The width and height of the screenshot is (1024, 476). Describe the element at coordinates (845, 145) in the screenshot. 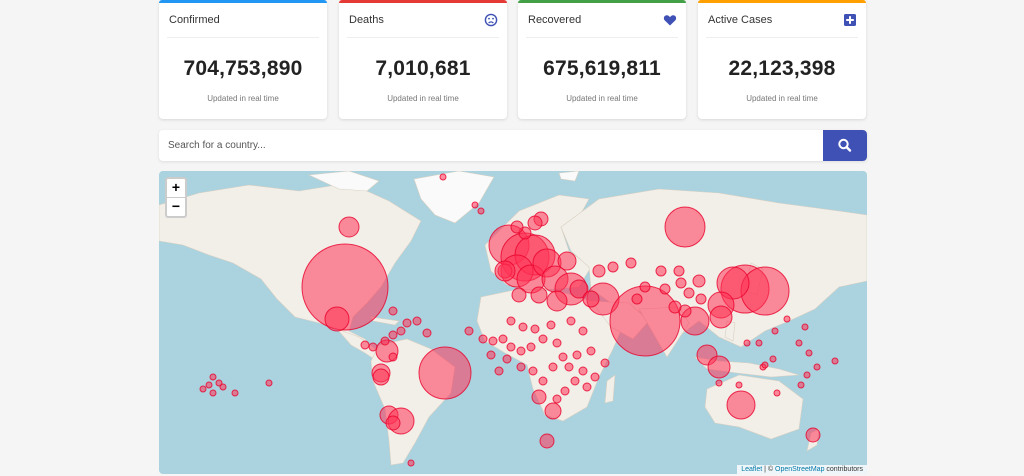

I see `search-button` at that location.